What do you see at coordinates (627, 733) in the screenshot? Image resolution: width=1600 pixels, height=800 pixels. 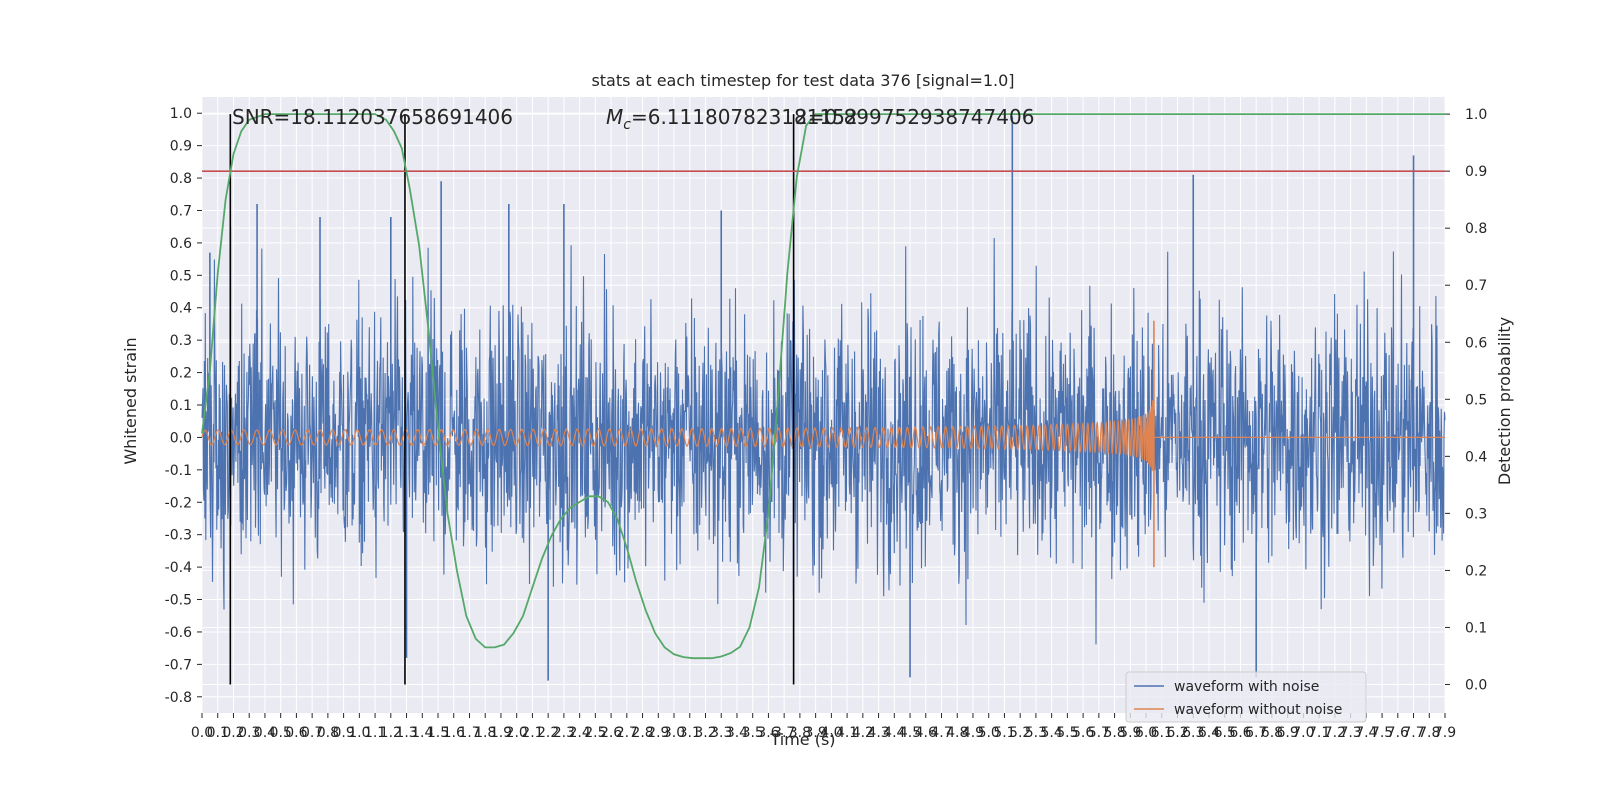 I see `x-tick-label: 2.7` at bounding box center [627, 733].